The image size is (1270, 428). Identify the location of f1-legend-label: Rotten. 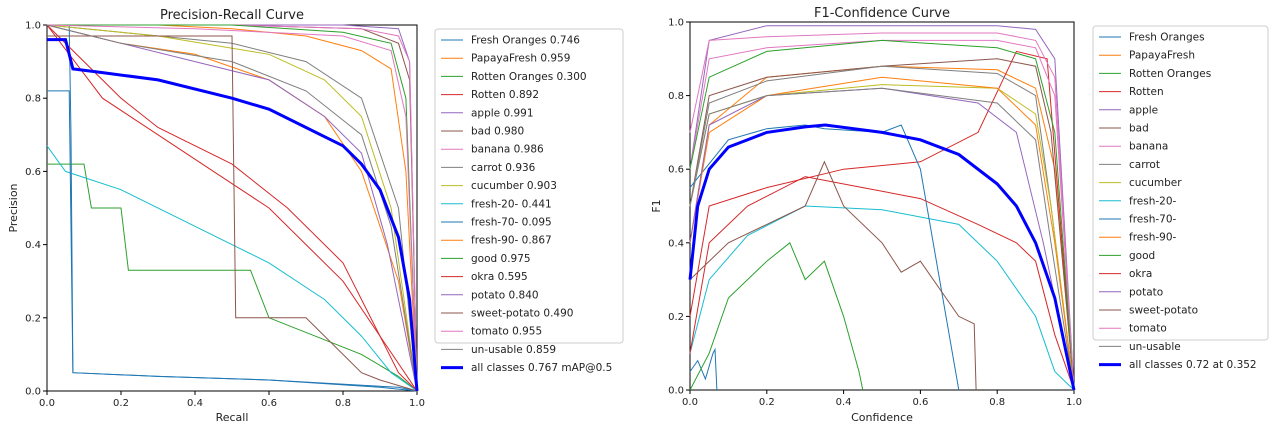
(1146, 92).